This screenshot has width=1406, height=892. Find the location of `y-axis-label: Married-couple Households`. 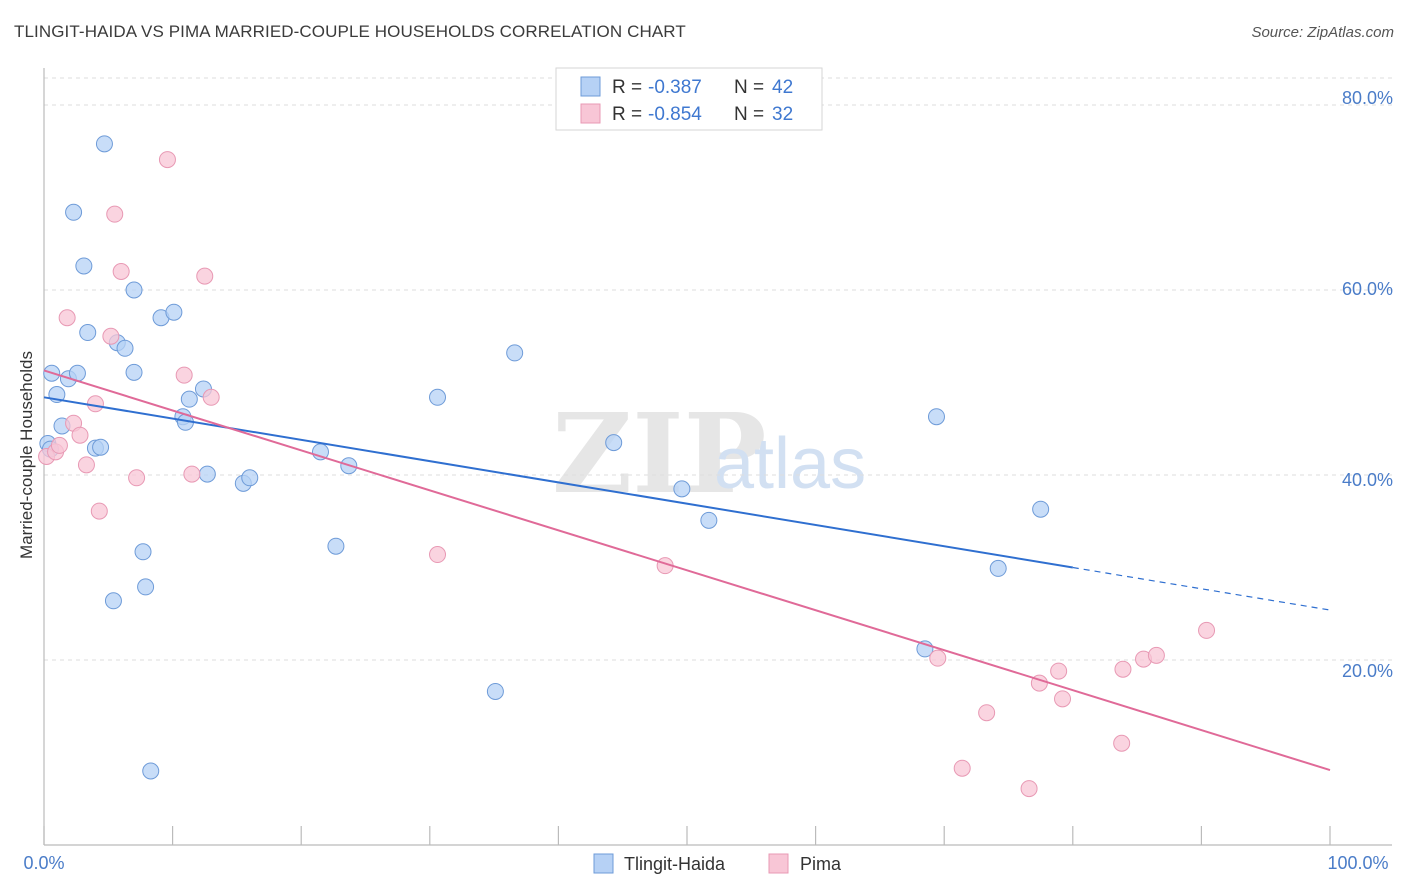

y-axis-label: Married-couple Households is located at coordinates (26, 455).